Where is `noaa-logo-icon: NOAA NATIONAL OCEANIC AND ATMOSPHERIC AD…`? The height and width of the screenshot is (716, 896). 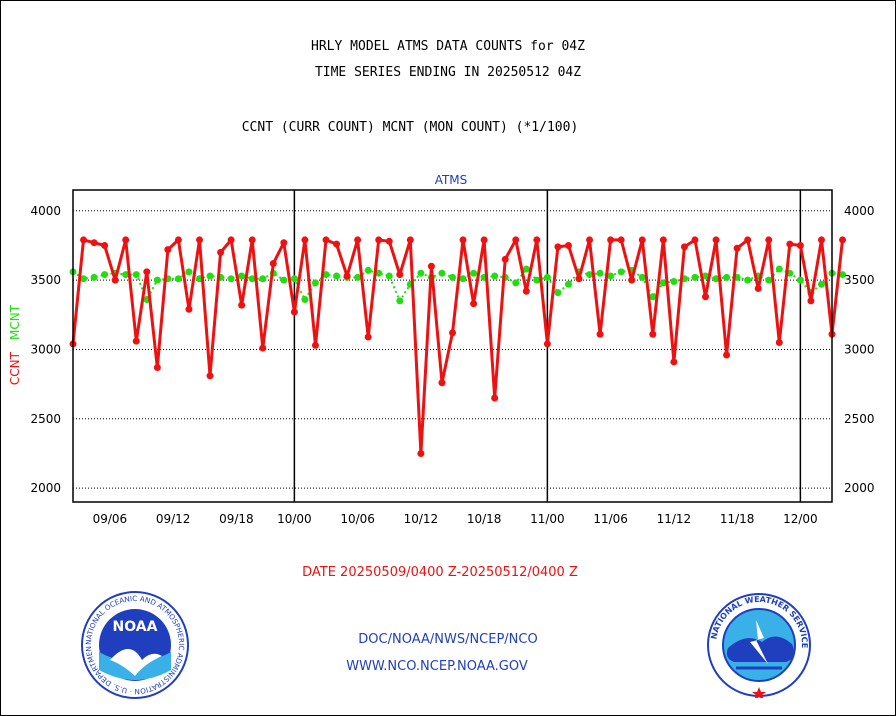 noaa-logo-icon: NOAA NATIONAL OCEANIC AND ATMOSPHERIC AD… is located at coordinates (134, 644).